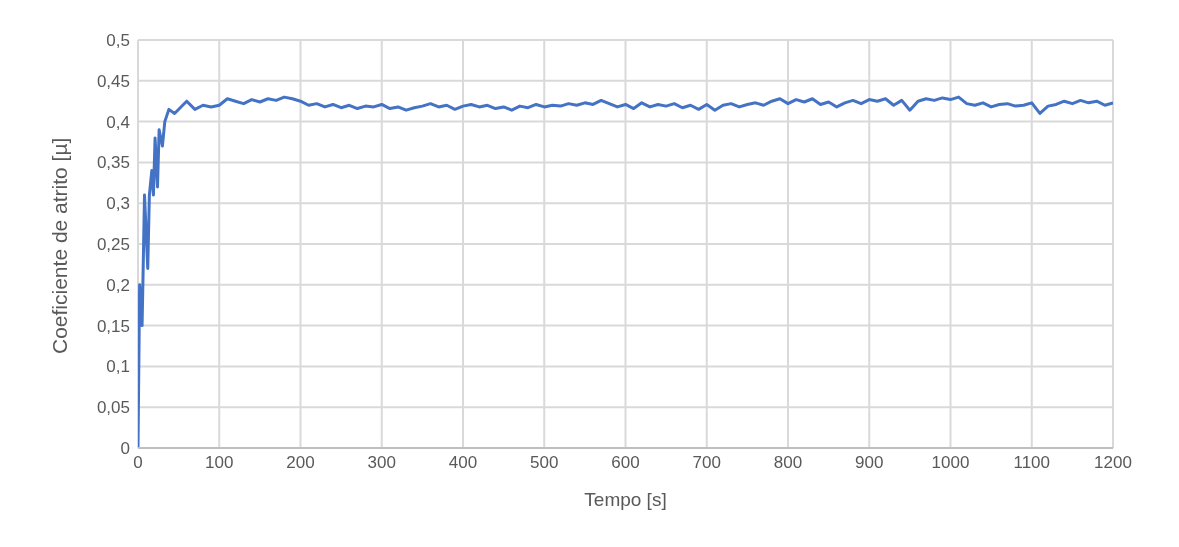  Describe the element at coordinates (219, 463) in the screenshot. I see `x-tick-label: 100` at that location.